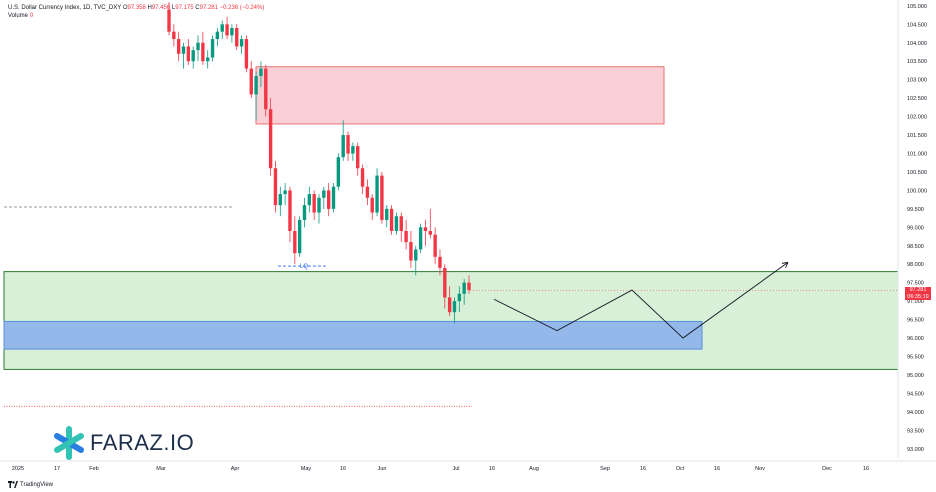  Describe the element at coordinates (197, 8) in the screenshot. I see `close-label: C` at that location.